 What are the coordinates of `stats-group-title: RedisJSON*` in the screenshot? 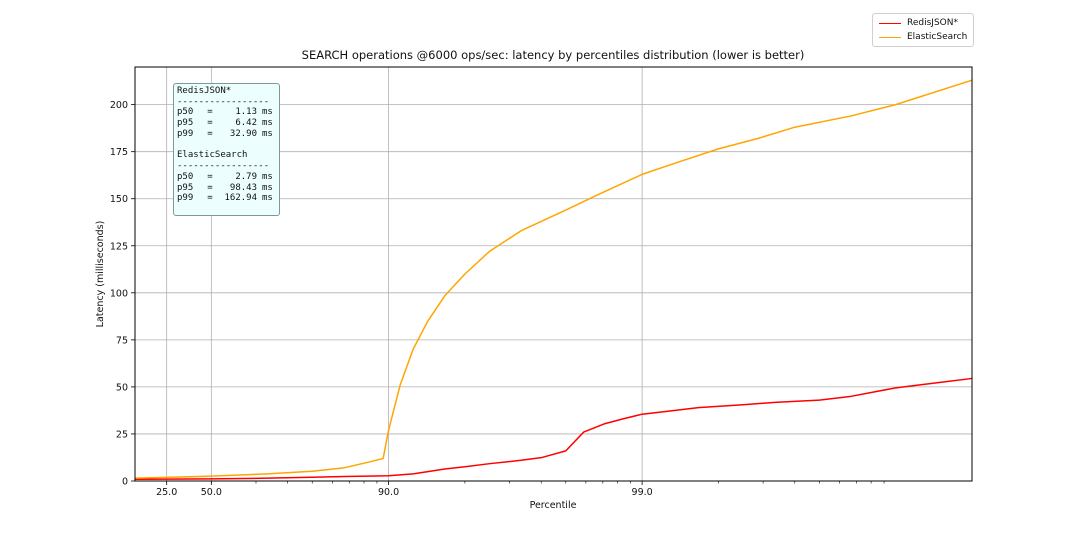 It's located at (204, 91).